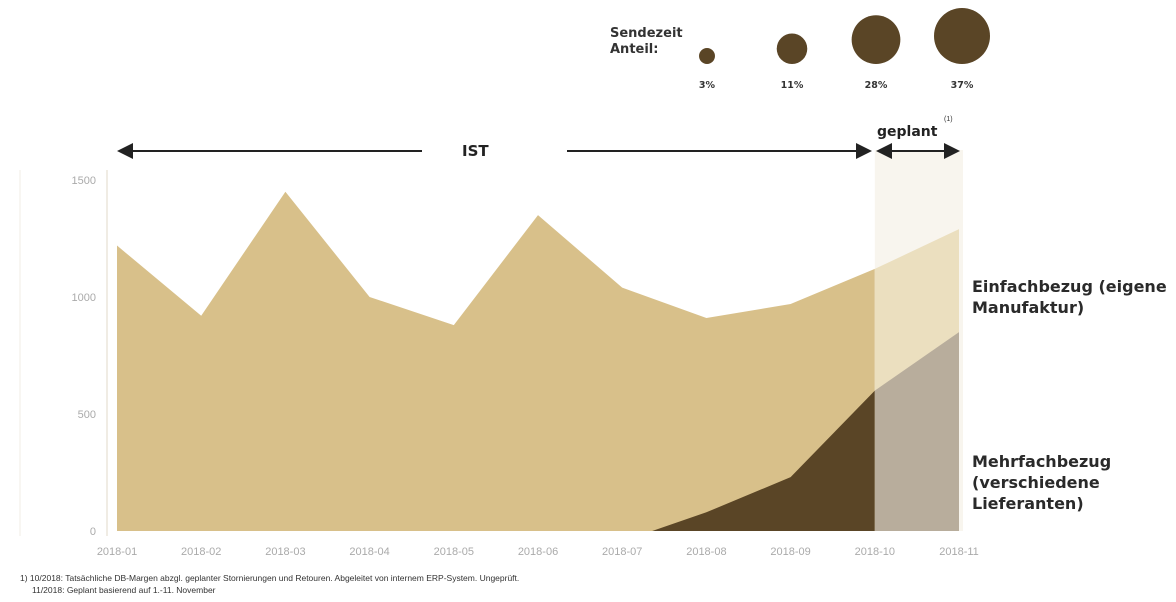 The height and width of the screenshot is (602, 1176). What do you see at coordinates (876, 85) in the screenshot?
I see `legend-bubble-label: 28%` at bounding box center [876, 85].